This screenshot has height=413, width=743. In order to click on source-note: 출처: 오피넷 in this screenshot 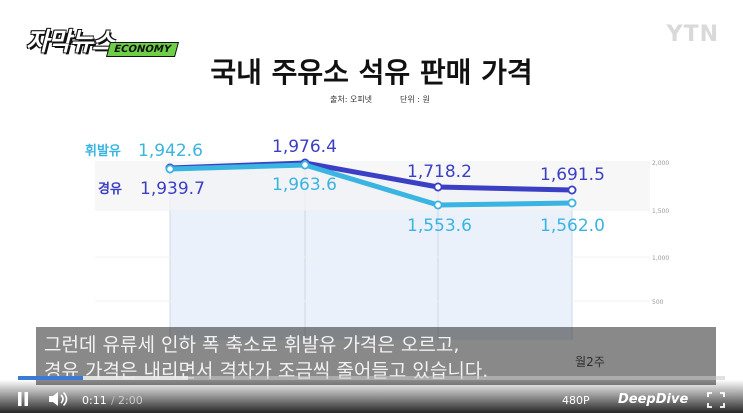, I will do `click(351, 99)`.